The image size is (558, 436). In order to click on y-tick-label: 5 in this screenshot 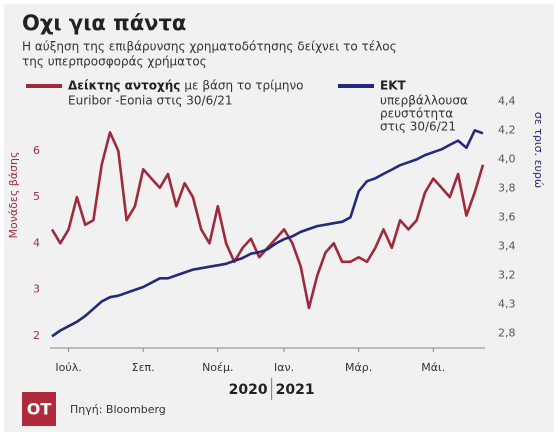, I will do `click(36, 196)`.